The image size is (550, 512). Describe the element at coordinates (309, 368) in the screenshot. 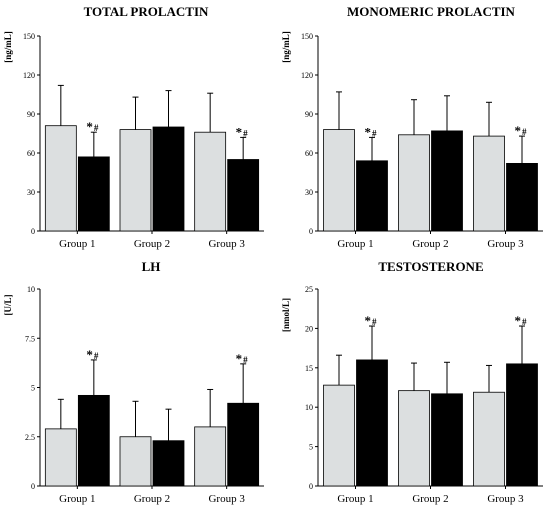

I see `y-tick-label: 15` at that location.